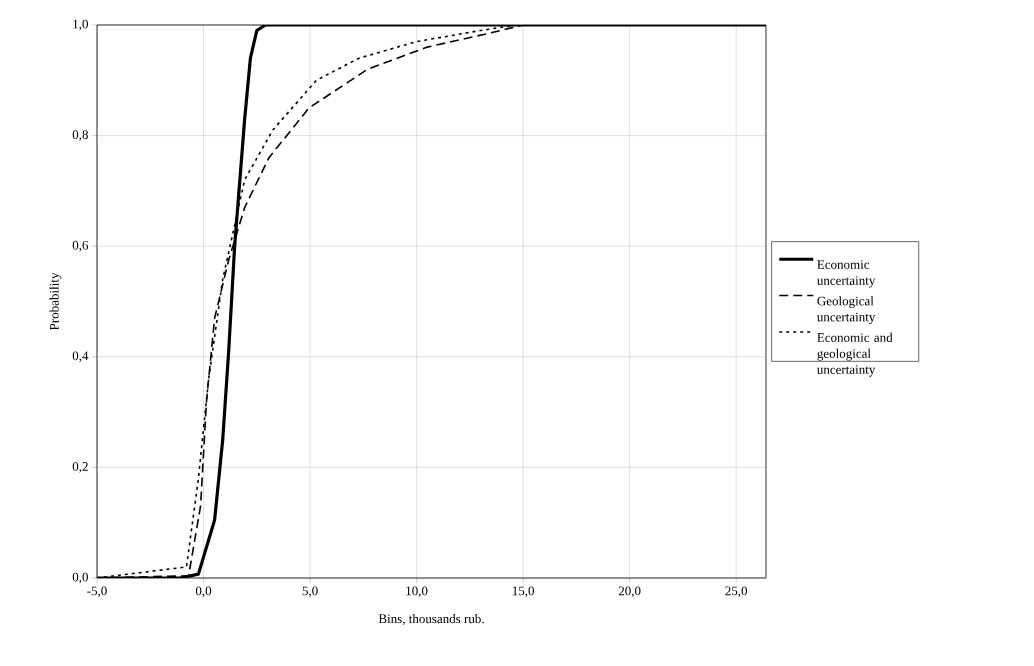 Image resolution: width=1034 pixels, height=666 pixels. I want to click on y-tick-label: 0,6, so click(80, 246).